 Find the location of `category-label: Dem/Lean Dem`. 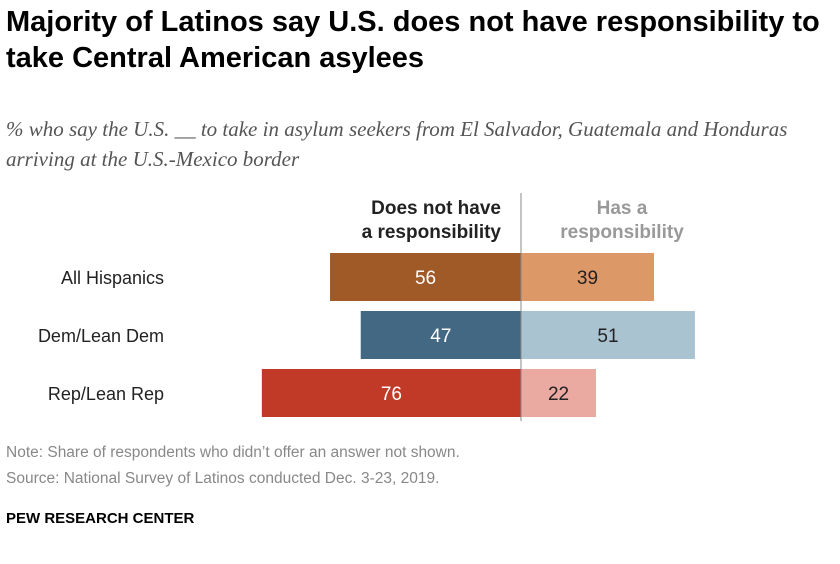

category-label: Dem/Lean Dem is located at coordinates (101, 336).